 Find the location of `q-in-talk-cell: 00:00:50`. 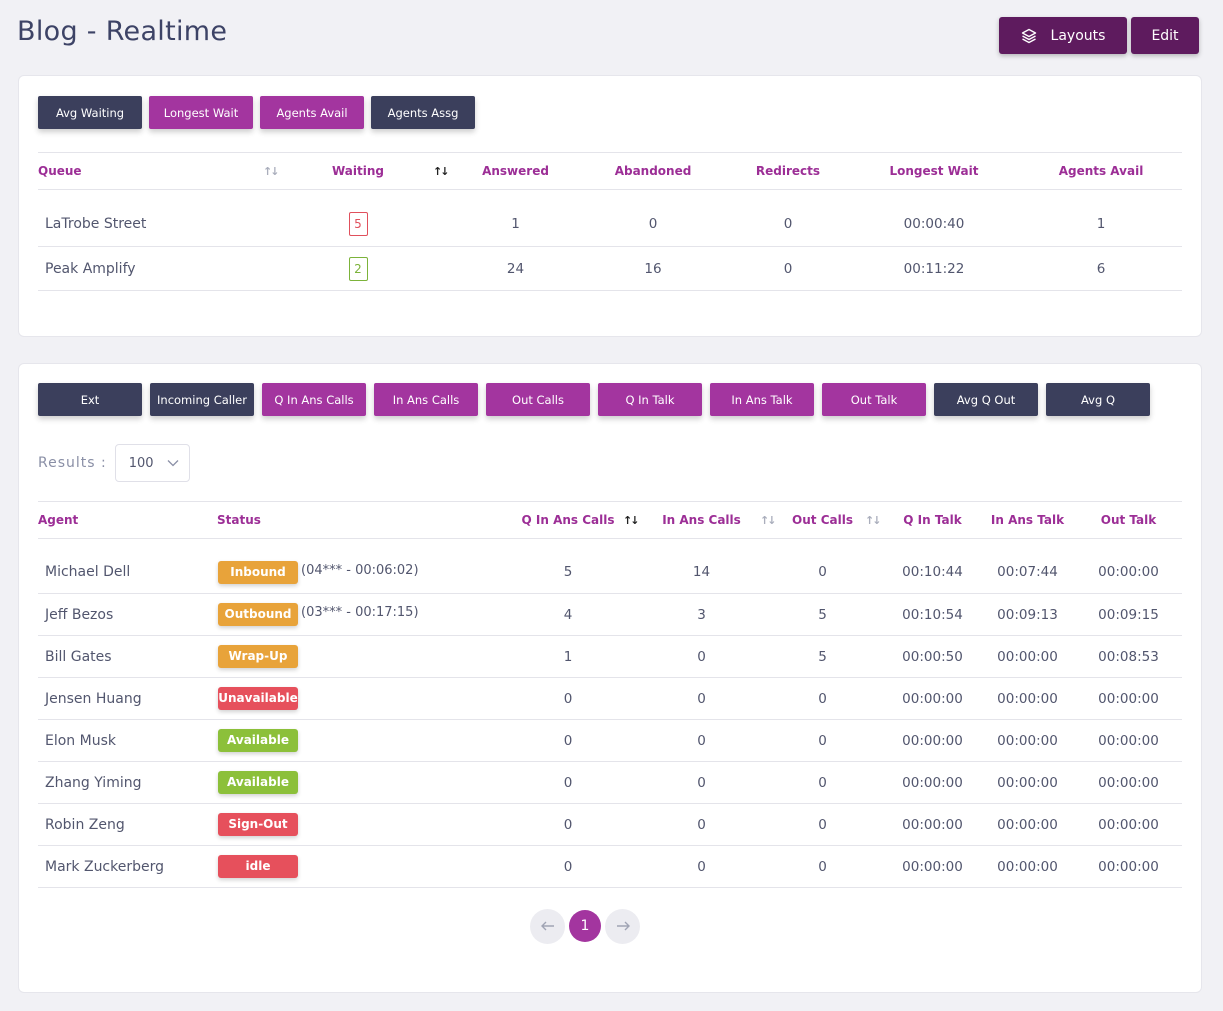

q-in-talk-cell: 00:00:50 is located at coordinates (932, 656).